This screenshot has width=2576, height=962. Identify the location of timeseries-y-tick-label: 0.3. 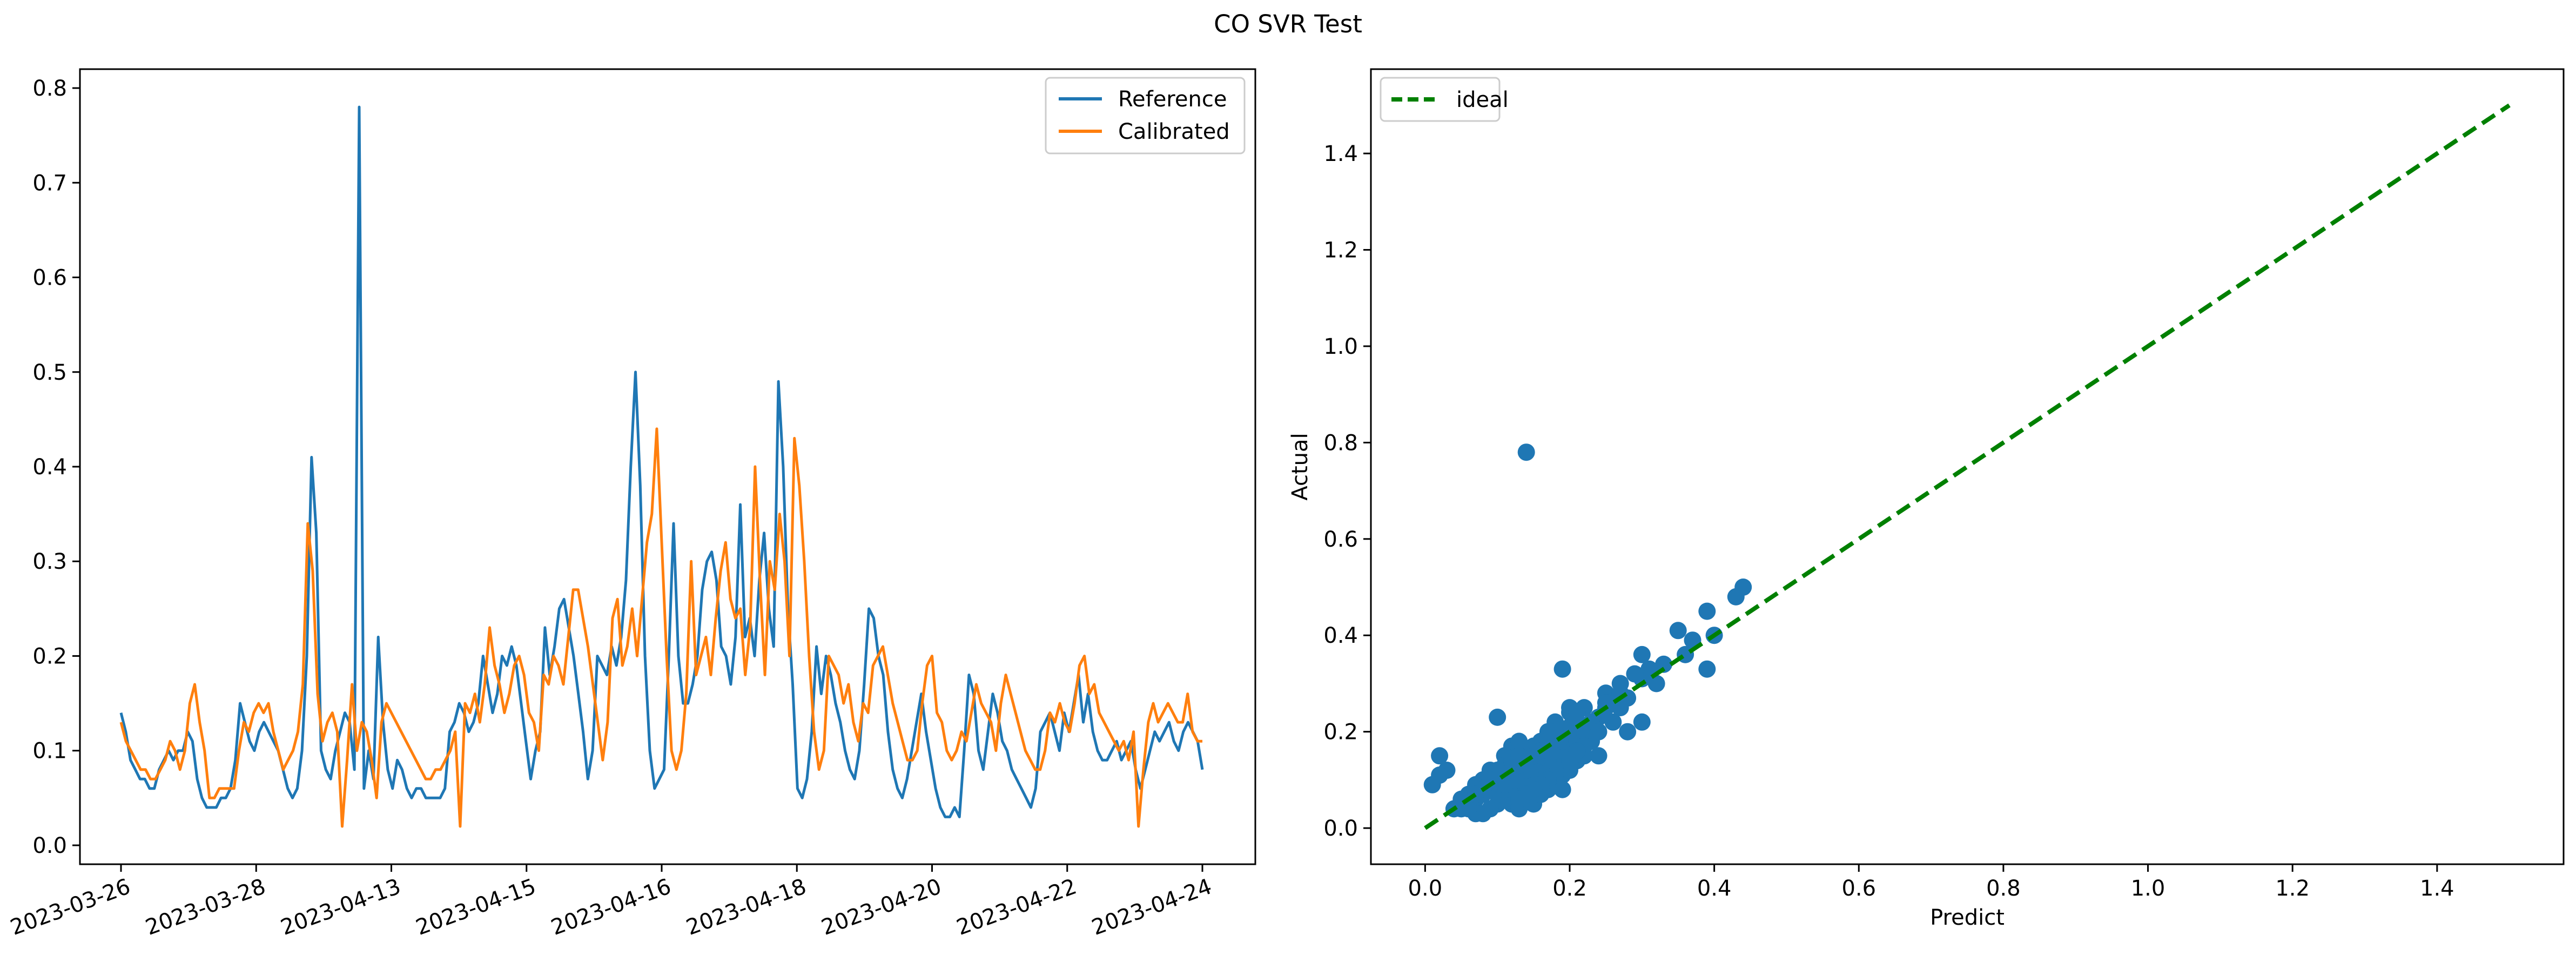
(49, 561).